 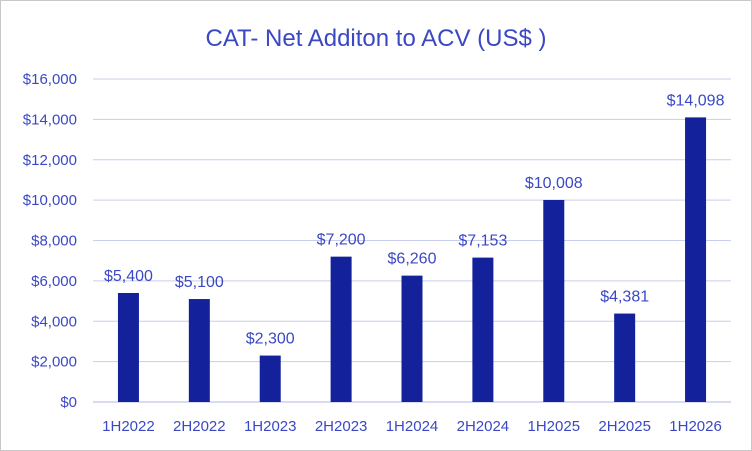 I want to click on x-tick-label: 2H2024, so click(x=483, y=426).